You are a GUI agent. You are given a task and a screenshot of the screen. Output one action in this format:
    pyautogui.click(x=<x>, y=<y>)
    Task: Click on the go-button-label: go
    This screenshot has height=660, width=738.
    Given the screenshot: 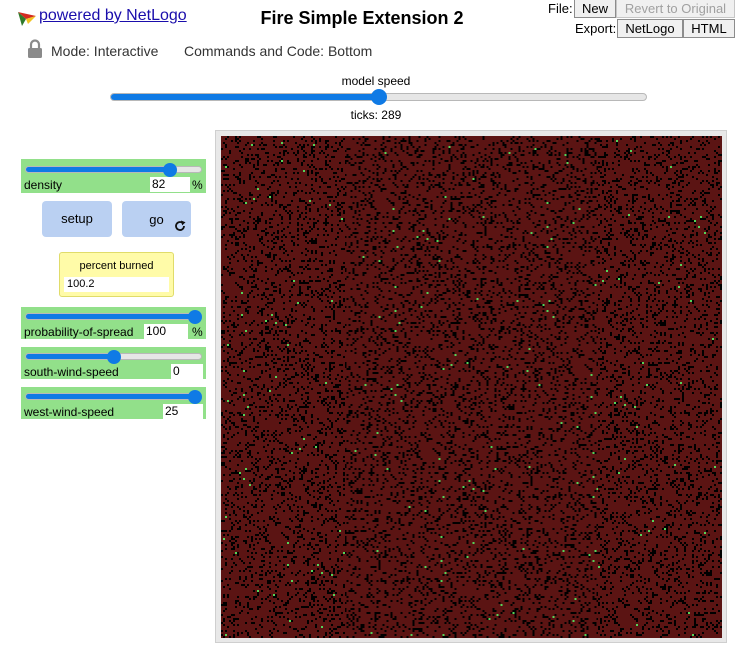 What is the action you would take?
    pyautogui.click(x=156, y=219)
    